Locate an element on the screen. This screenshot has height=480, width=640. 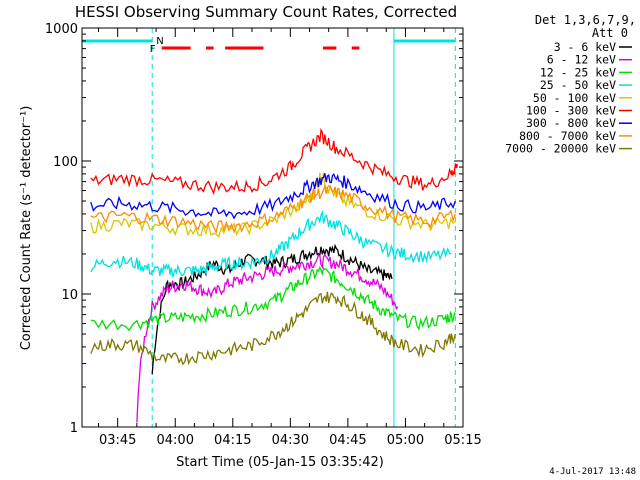
legend-entry-label: 800 - 7000 keV is located at coordinates (567, 136).